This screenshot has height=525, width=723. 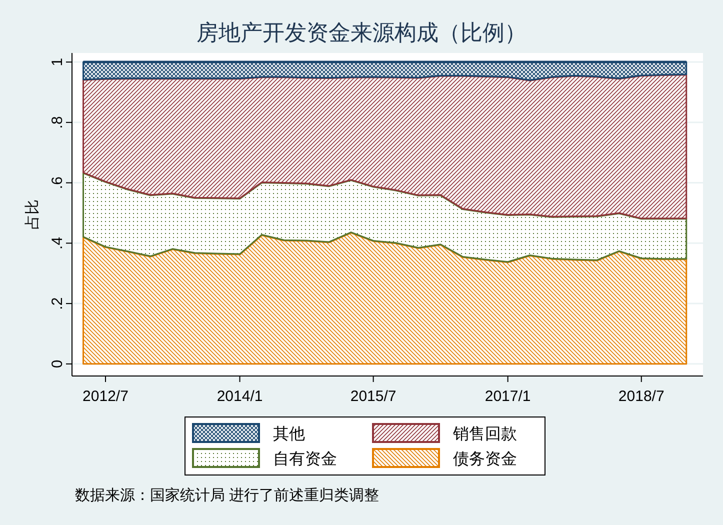 I want to click on y-tick-label: 1, so click(x=57, y=62).